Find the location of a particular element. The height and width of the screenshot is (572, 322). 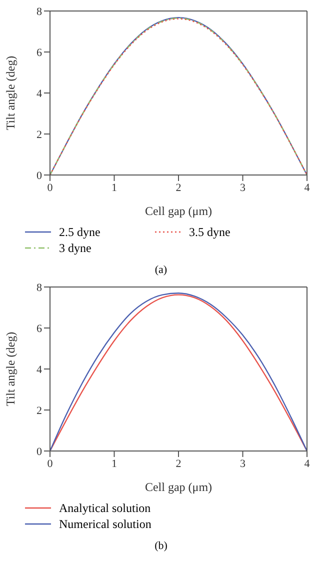

legend-label: Numerical solution is located at coordinates (105, 524).